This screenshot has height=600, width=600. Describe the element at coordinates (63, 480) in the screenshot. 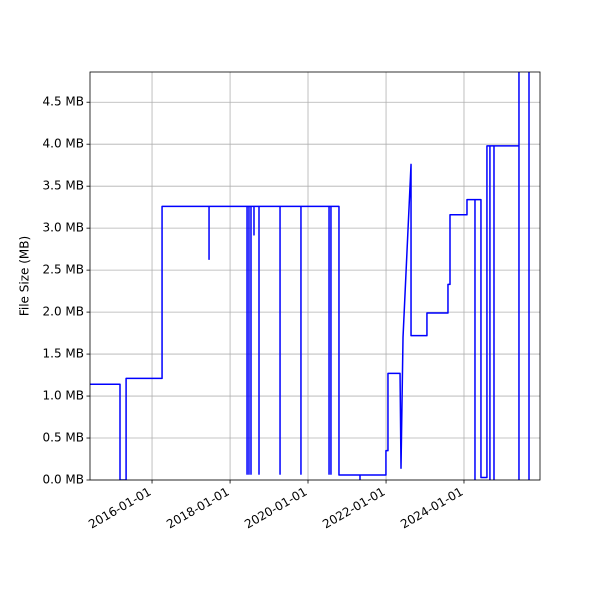

I see `y-tick-label: 0.0 MB` at that location.